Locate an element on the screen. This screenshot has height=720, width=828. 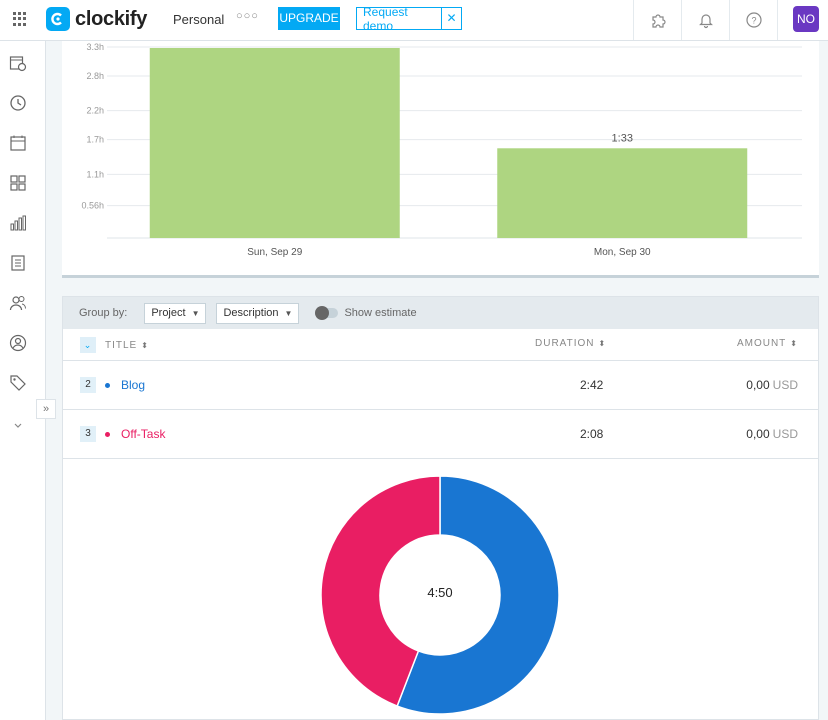
apps-grid-icon is located at coordinates (20, 19).